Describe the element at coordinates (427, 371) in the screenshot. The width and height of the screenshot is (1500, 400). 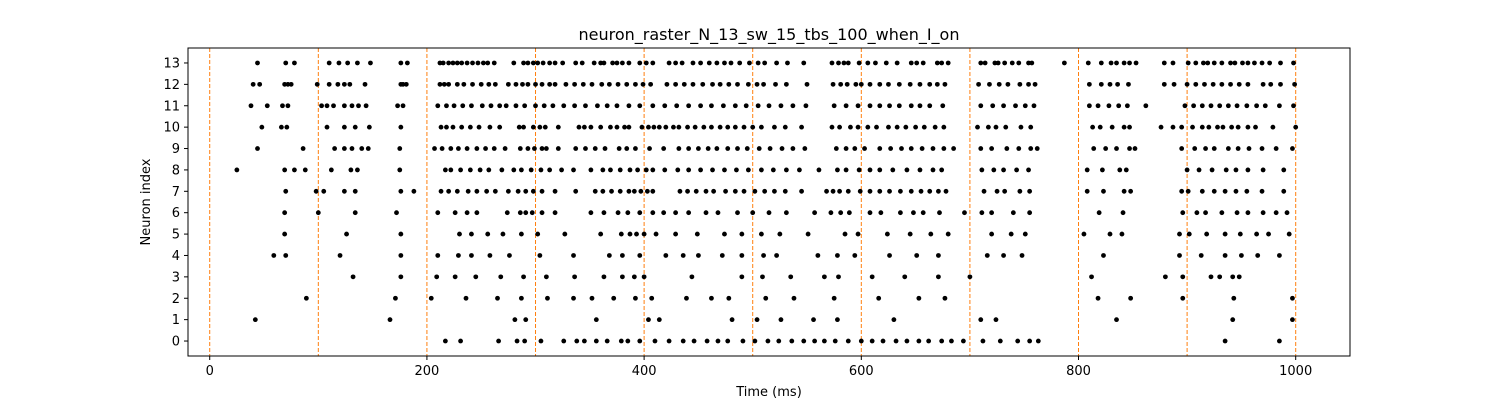
I see `x-tick-label: 200` at that location.